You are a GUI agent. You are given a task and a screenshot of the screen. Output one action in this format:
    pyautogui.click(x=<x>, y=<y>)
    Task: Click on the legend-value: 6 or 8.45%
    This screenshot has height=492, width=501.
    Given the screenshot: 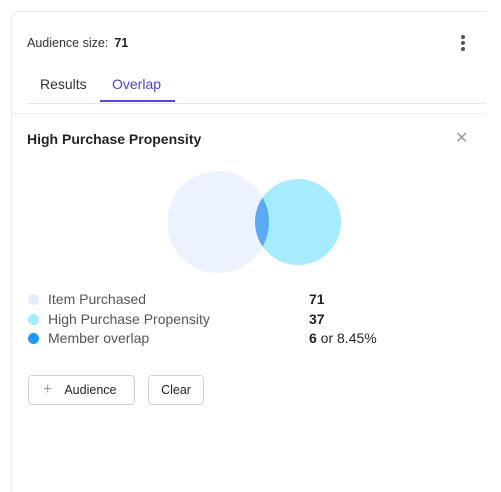 What is the action you would take?
    pyautogui.click(x=343, y=338)
    